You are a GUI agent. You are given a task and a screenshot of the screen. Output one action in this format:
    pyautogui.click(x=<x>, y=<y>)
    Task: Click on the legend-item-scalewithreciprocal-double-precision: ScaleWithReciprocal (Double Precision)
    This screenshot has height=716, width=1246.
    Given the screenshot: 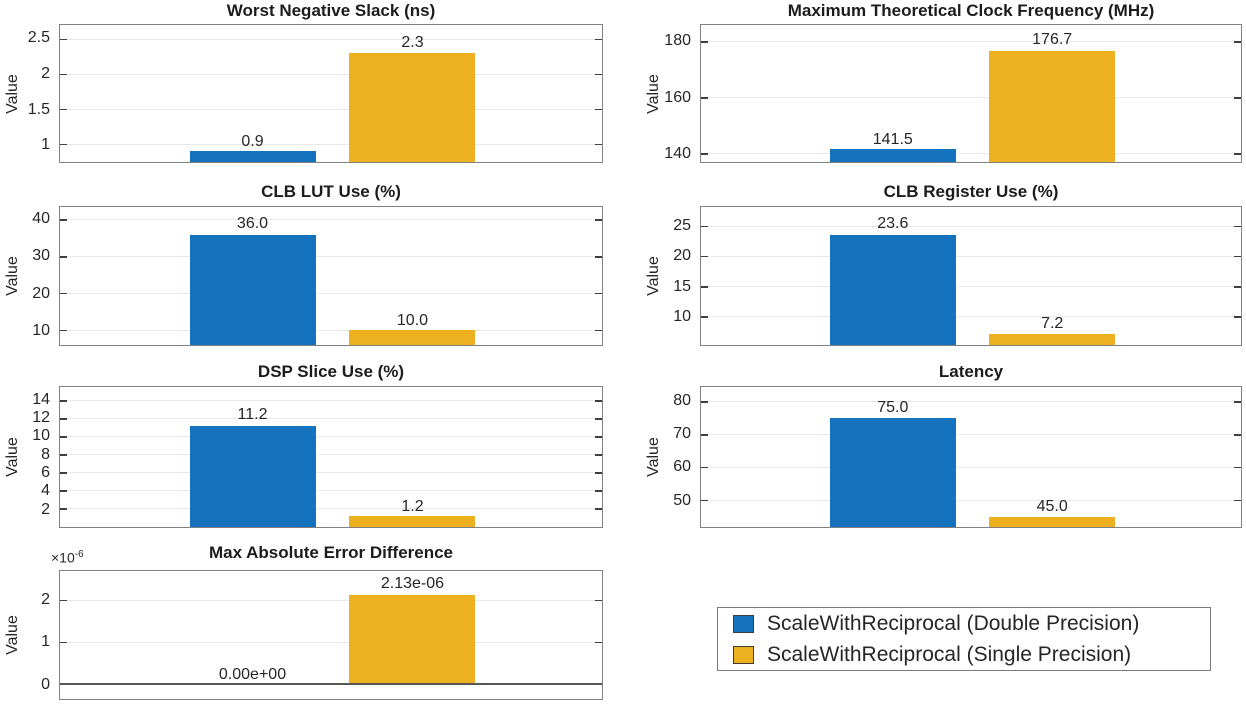 What is the action you would take?
    pyautogui.click(x=971, y=623)
    